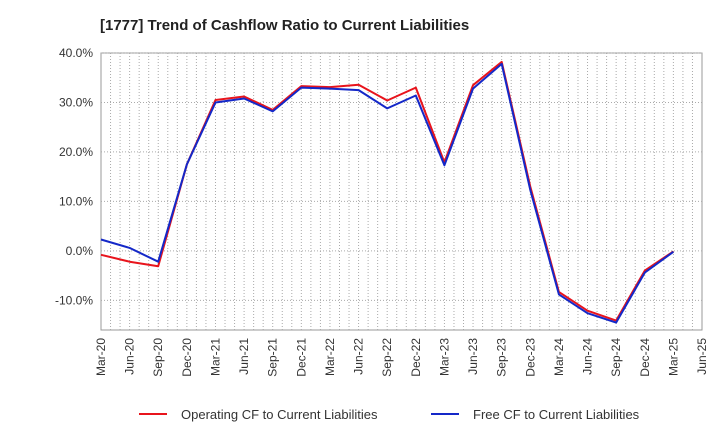 This screenshot has width=720, height=440. Describe the element at coordinates (76, 152) in the screenshot. I see `y-tick-label: 20.0%` at that location.